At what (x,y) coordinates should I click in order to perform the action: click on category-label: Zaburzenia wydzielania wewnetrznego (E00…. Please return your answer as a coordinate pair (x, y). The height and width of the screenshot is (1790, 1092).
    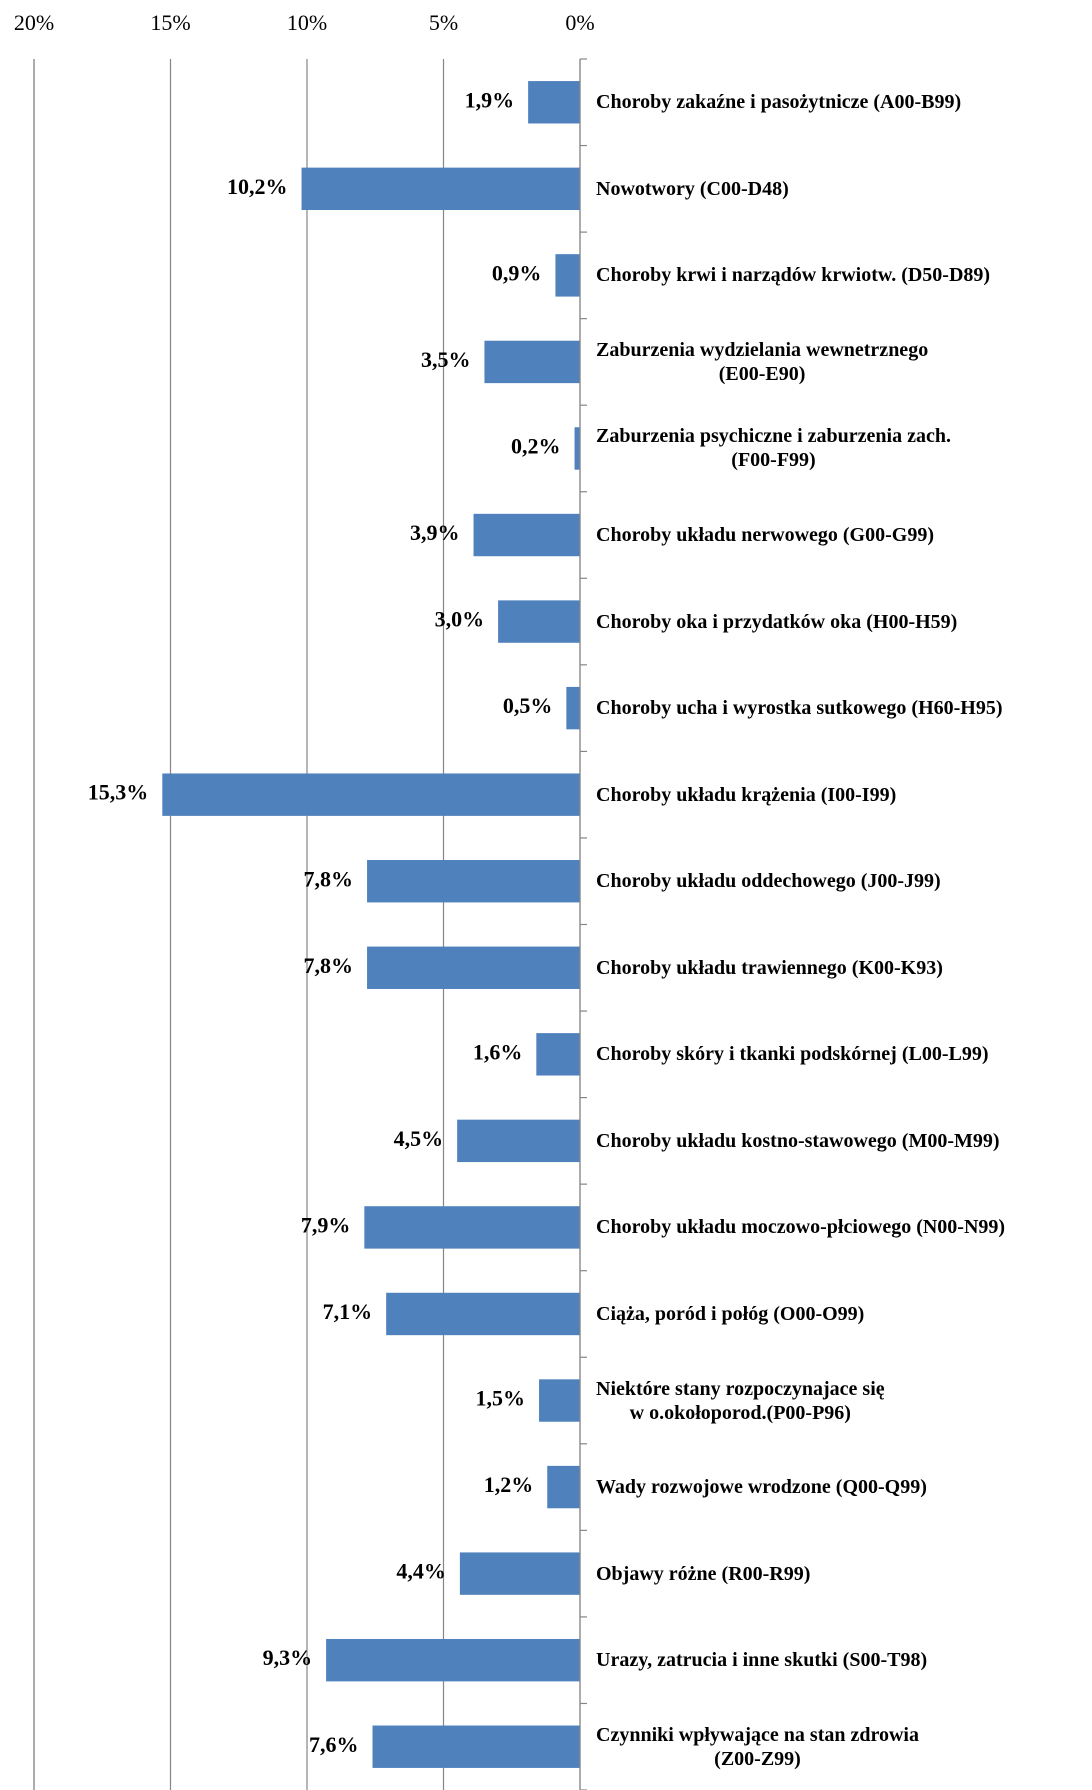
    Looking at the image, I should click on (762, 361).